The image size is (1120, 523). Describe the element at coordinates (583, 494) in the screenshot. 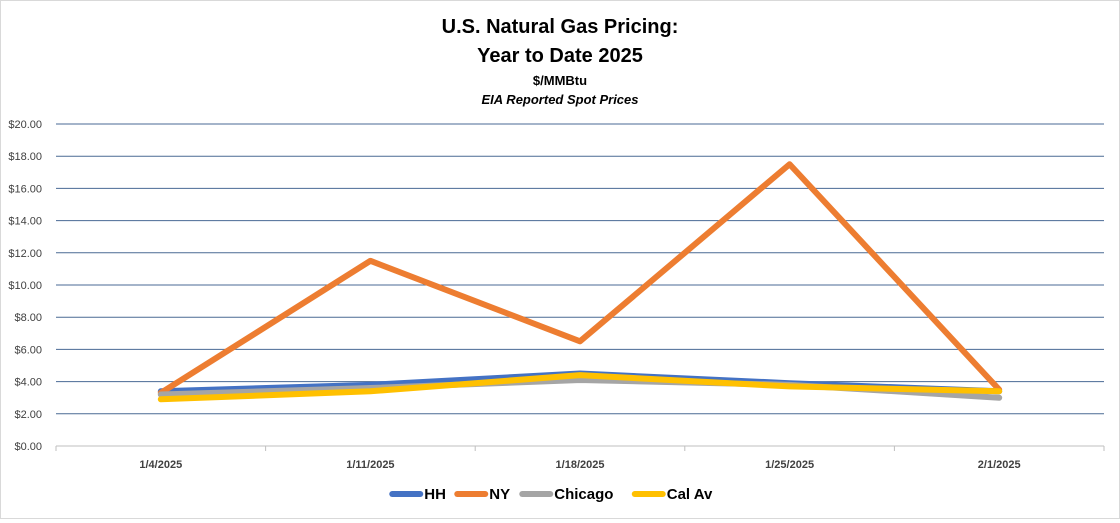

I see `legend-label: Chicago` at that location.